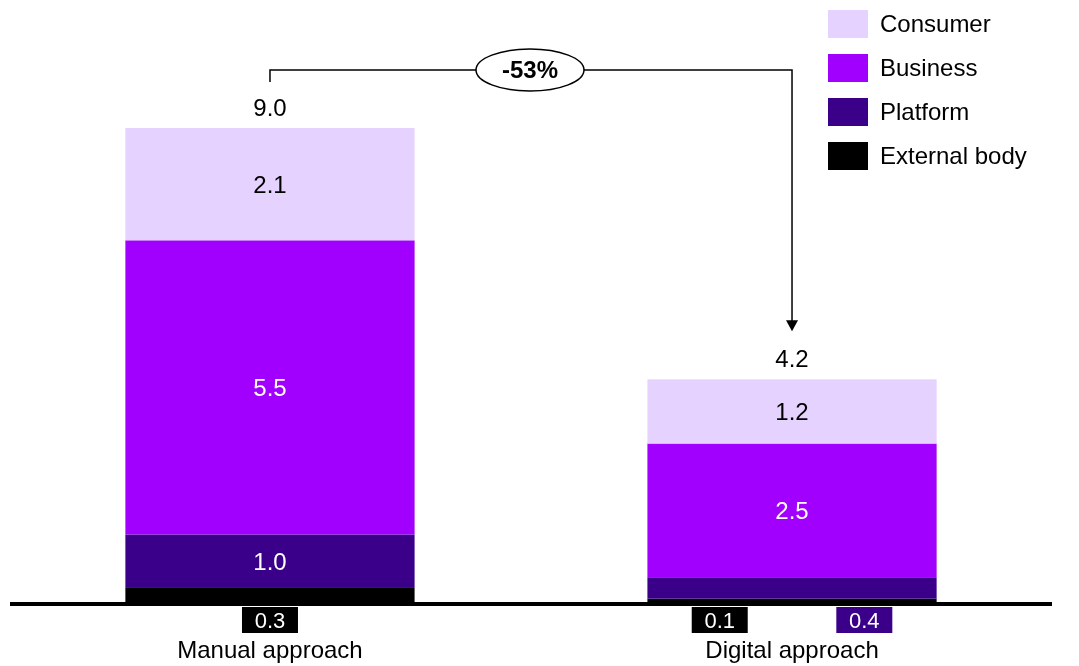  Describe the element at coordinates (270, 107) in the screenshot. I see `total-label: 9.0` at that location.